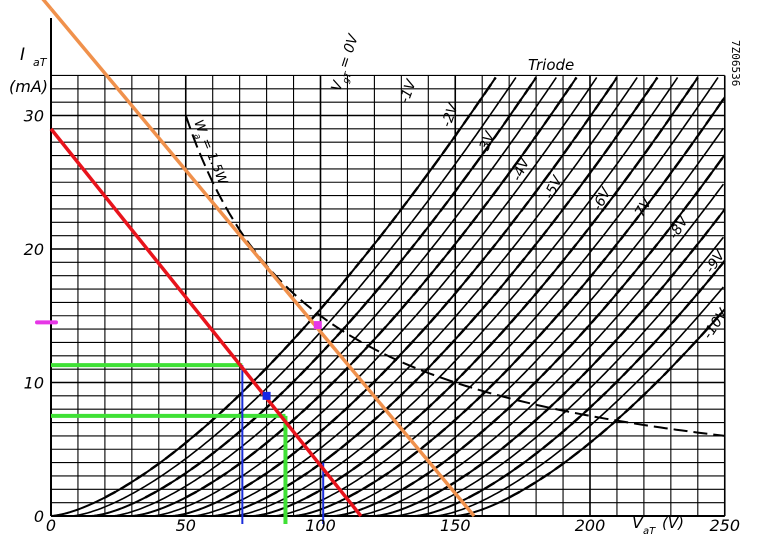 This screenshot has height=544, width=760. What do you see at coordinates (28, 86) in the screenshot?
I see `y-axis-unit: (mA)` at bounding box center [28, 86].